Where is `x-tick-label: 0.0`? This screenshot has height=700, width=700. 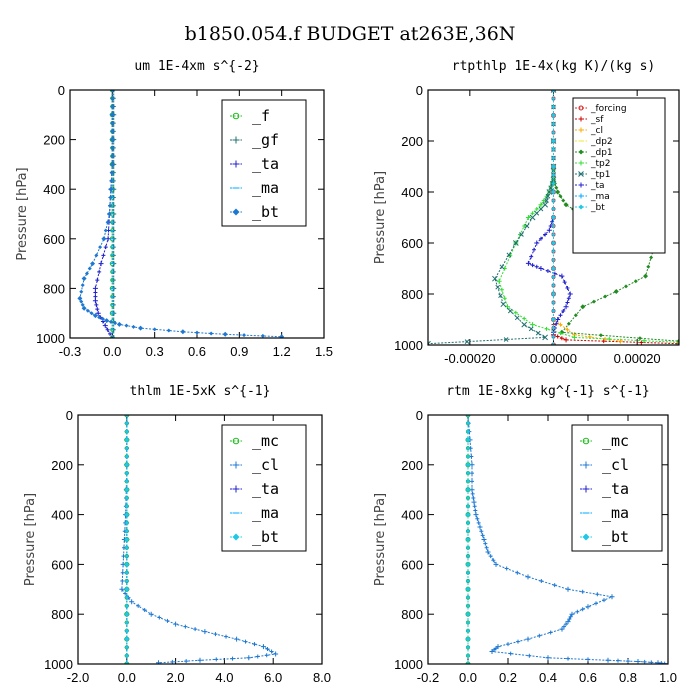
x-tick-label: 0.0 is located at coordinates (112, 351).